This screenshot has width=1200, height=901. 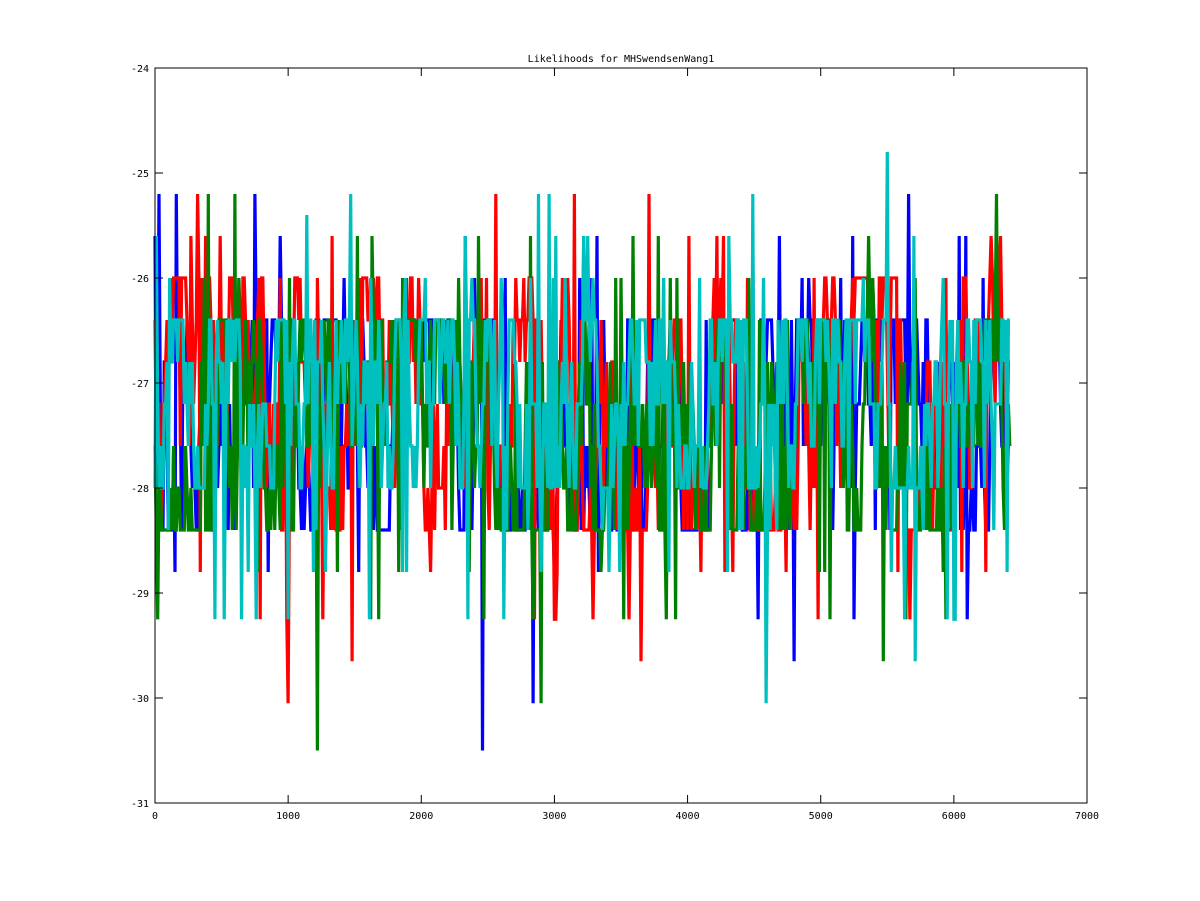 What do you see at coordinates (140, 384) in the screenshot?
I see `y-tick-label: -27` at bounding box center [140, 384].